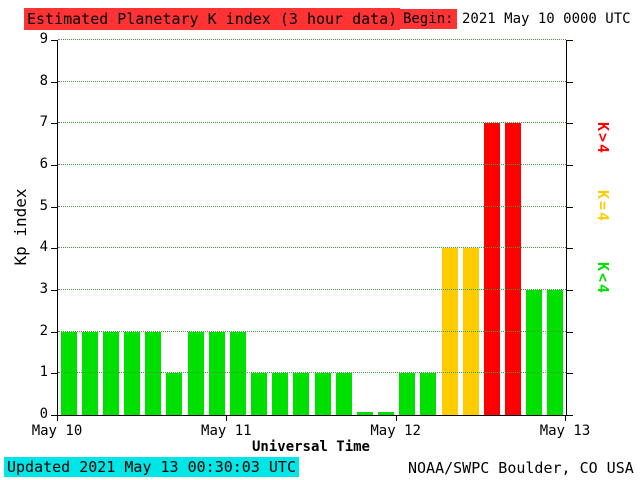 The width and height of the screenshot is (640, 480). Describe the element at coordinates (310, 447) in the screenshot. I see `x-axis-title: Universal Time` at that location.